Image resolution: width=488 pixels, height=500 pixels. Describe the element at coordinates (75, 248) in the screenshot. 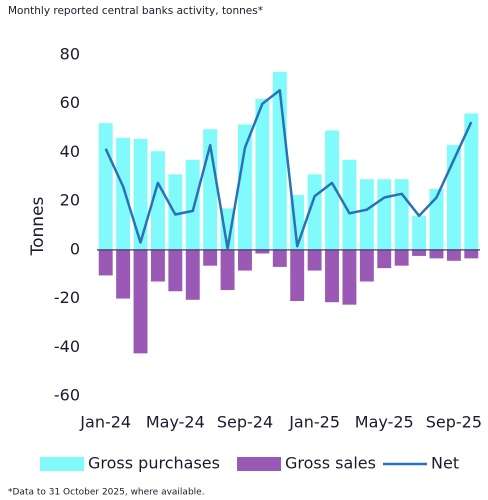

I see `y-tick-label: 0` at that location.